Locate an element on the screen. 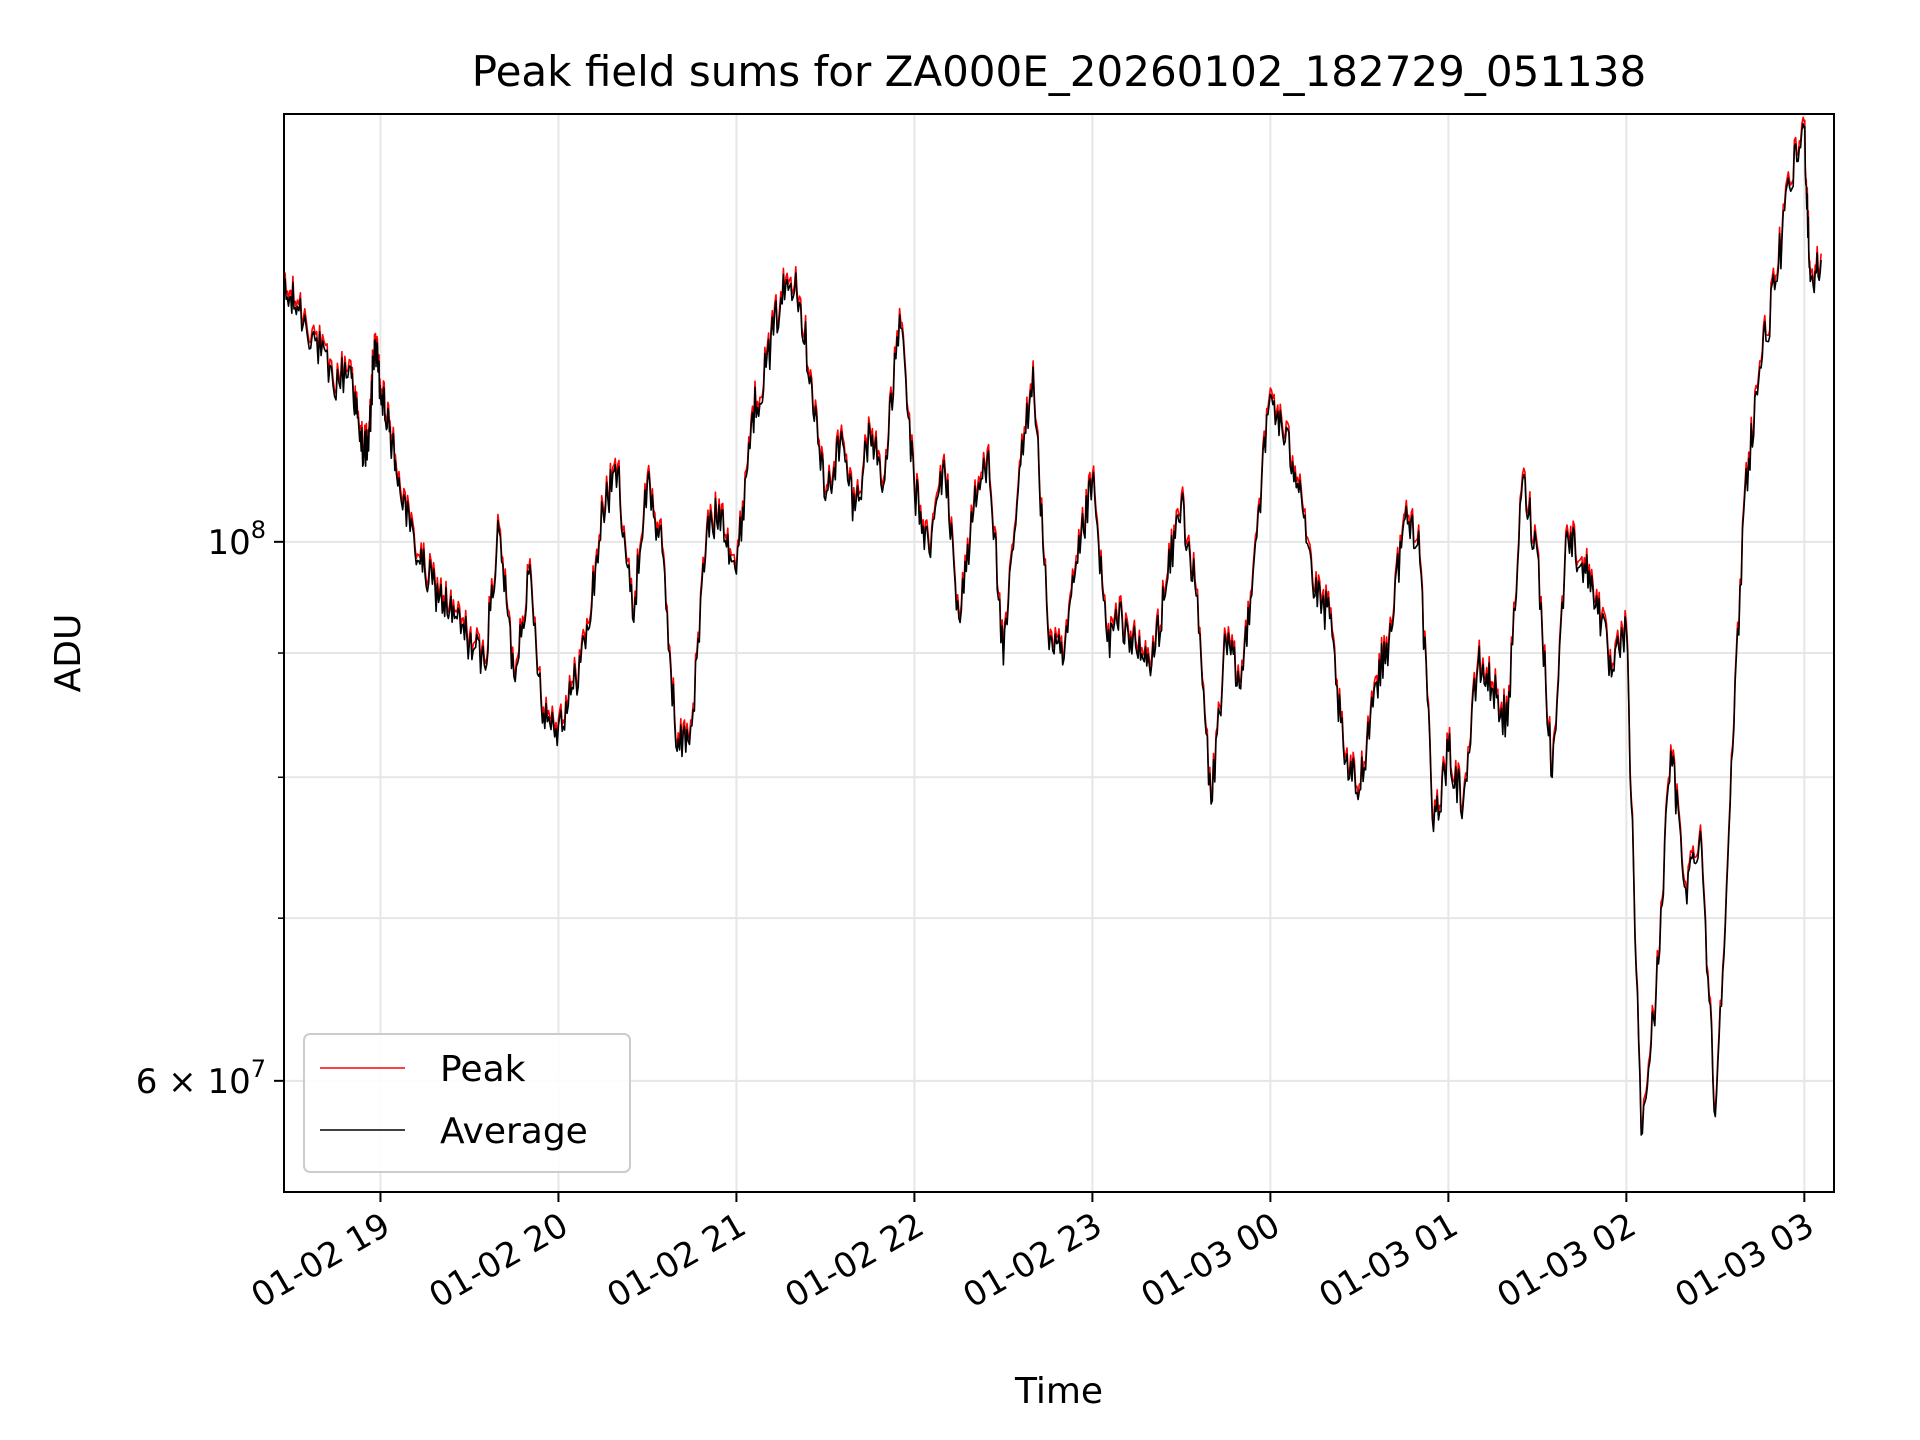 This screenshot has width=1920, height=1440. y-tick-label: 6 × 107 is located at coordinates (201, 1078).